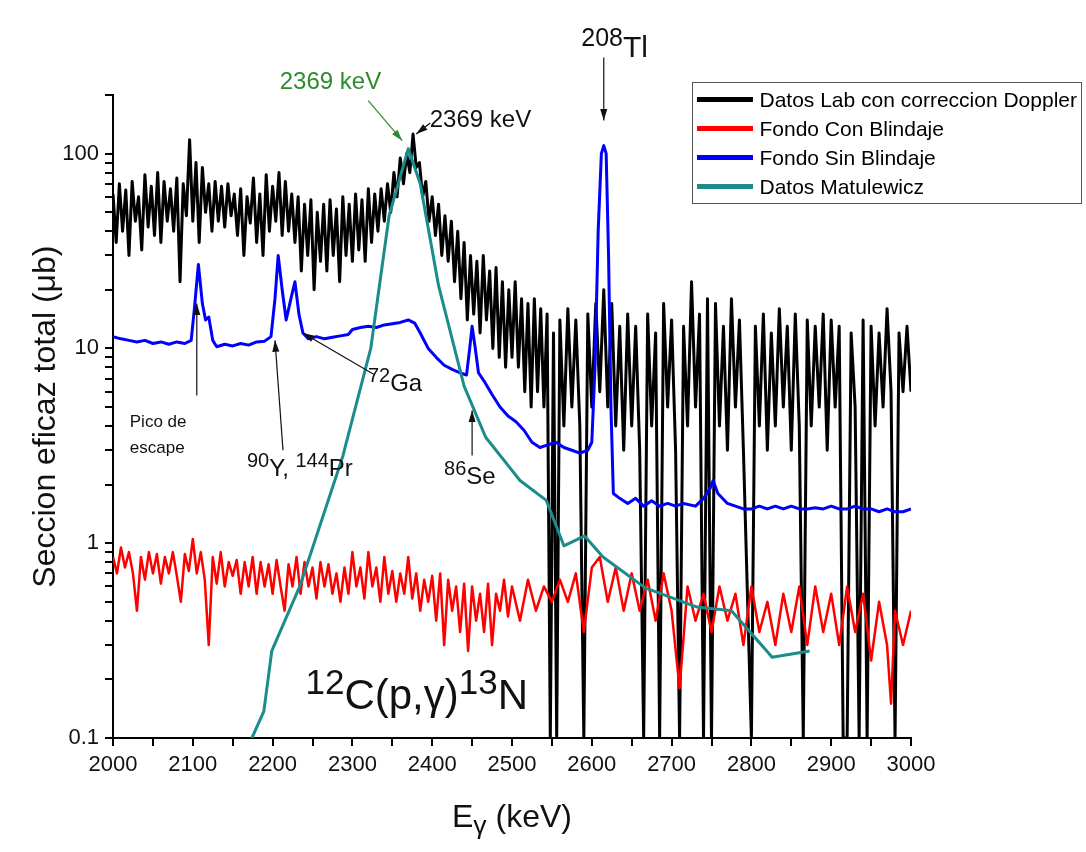  Describe the element at coordinates (512, 764) in the screenshot. I see `x-tick-label: 2500` at that location.